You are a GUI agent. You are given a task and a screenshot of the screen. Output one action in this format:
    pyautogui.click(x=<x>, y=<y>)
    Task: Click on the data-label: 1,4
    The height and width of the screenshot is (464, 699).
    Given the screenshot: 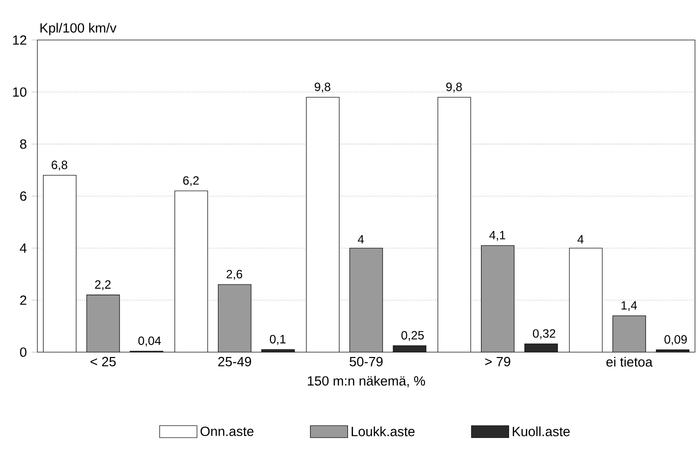 What is the action you would take?
    pyautogui.click(x=629, y=306)
    